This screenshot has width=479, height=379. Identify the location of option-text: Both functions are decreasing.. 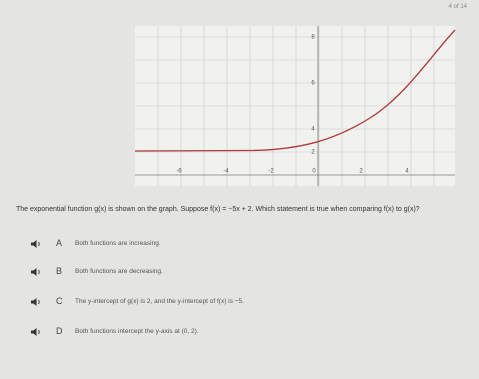
(119, 271).